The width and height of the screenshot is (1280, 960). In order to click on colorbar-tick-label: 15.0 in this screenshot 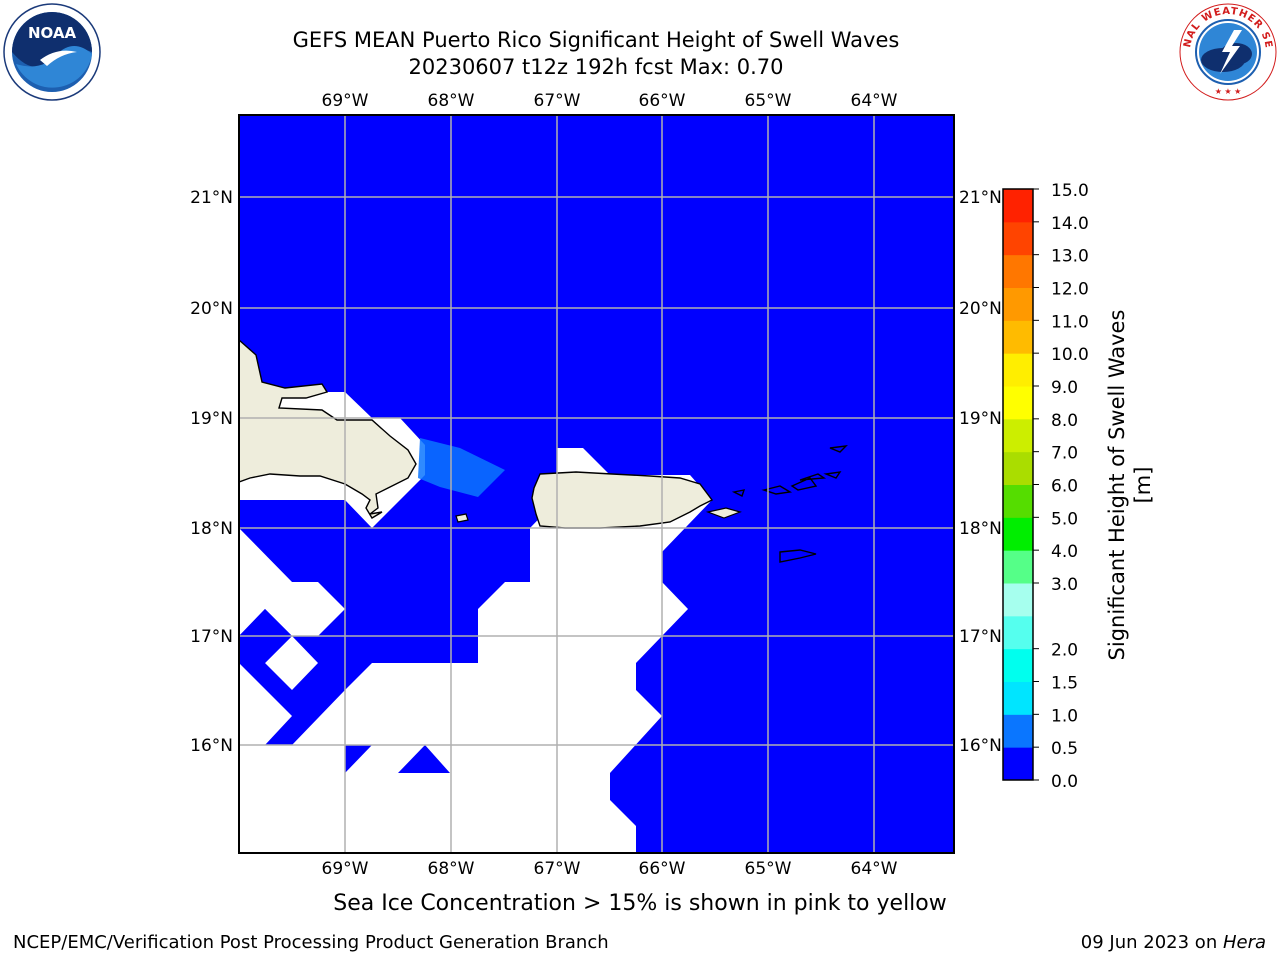, I will do `click(1070, 191)`.